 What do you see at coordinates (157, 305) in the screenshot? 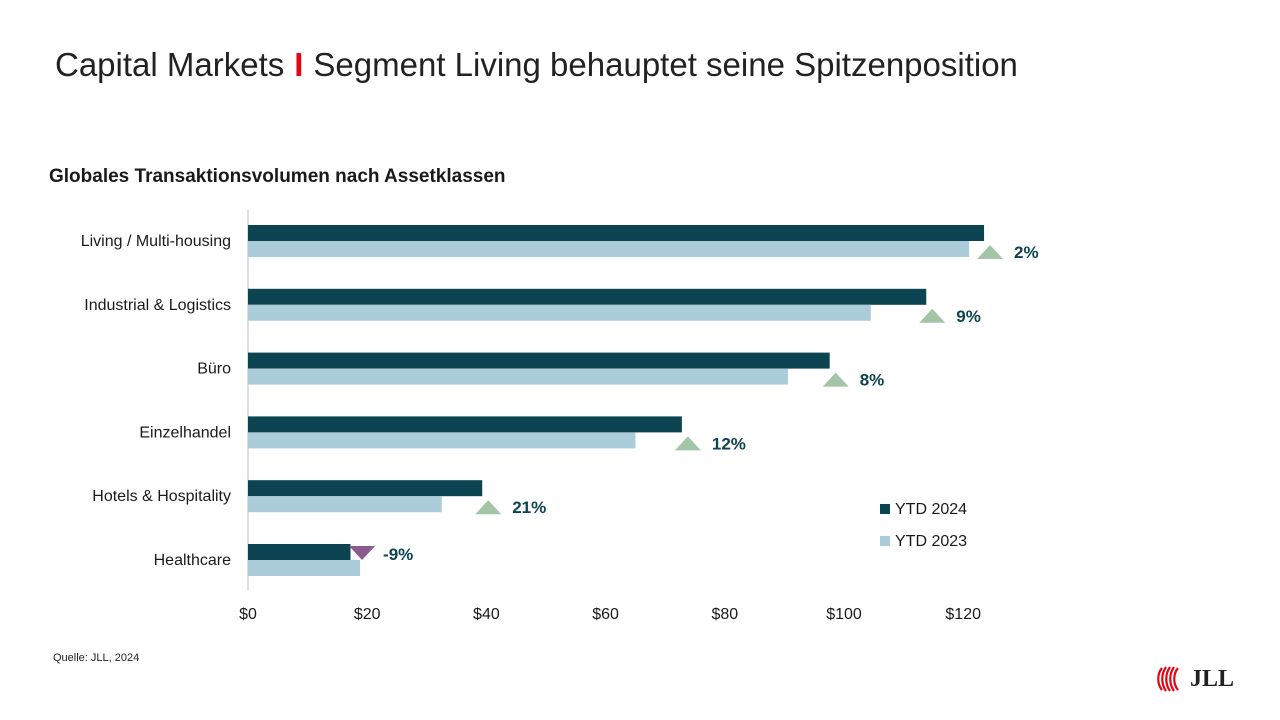
I see `category-label: Industrial & Logistics` at bounding box center [157, 305].